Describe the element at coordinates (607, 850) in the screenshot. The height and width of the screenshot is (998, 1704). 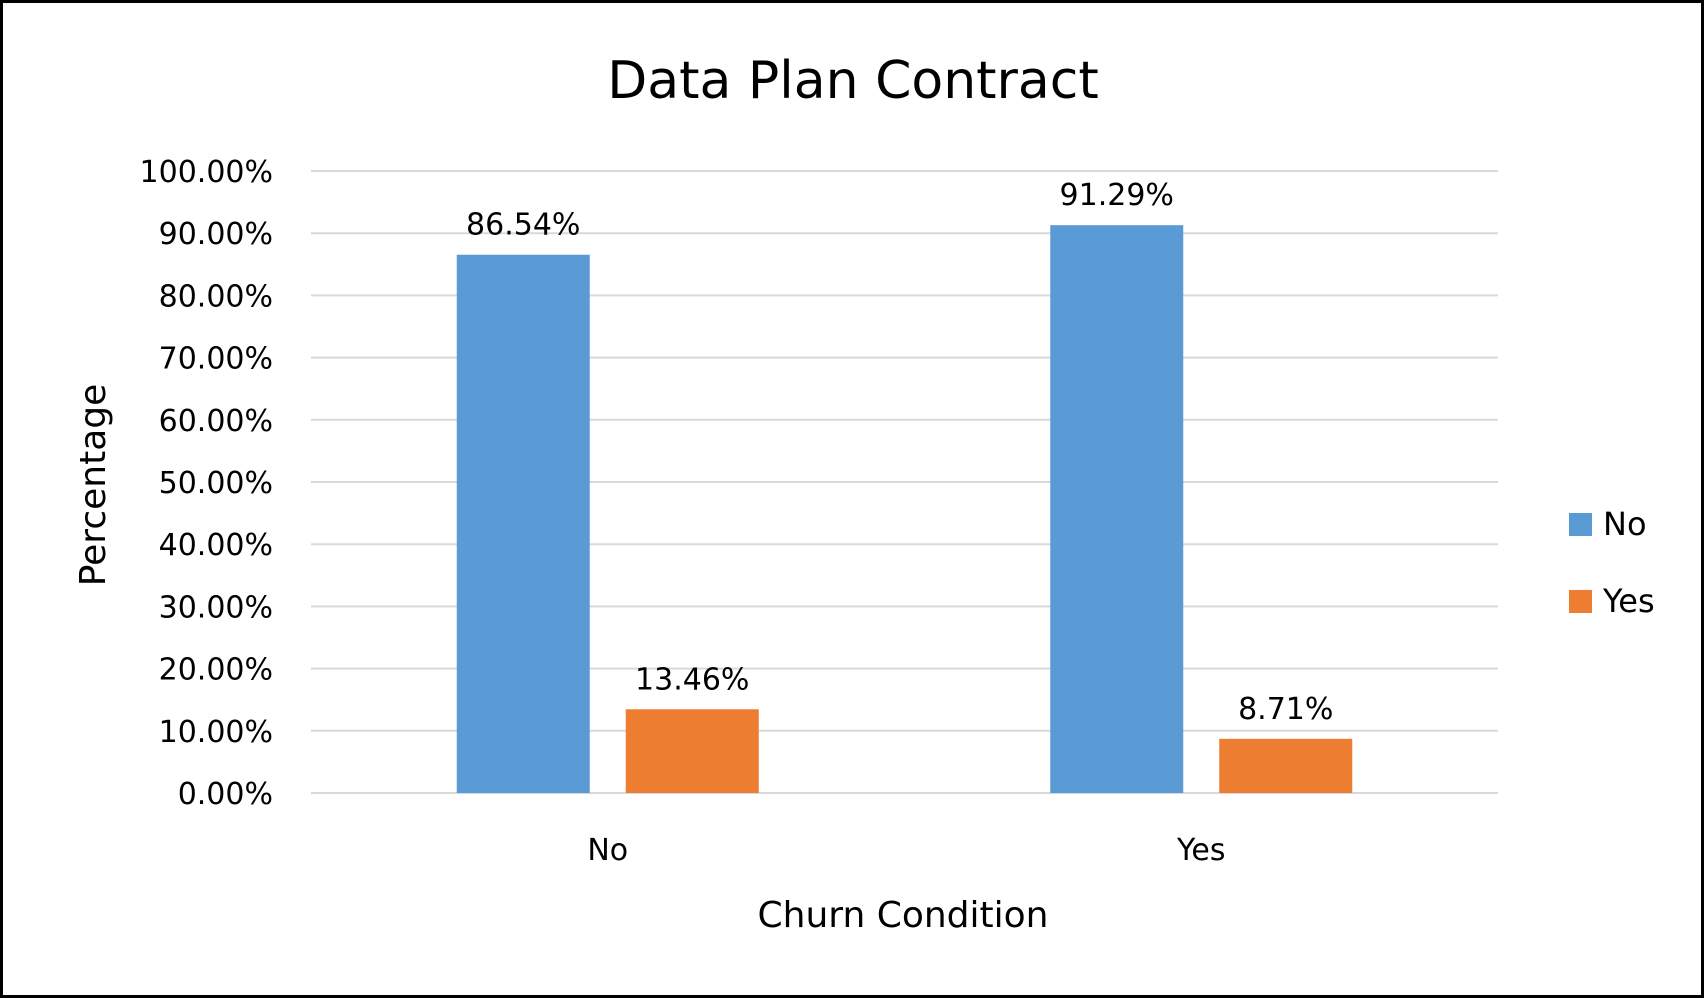
I see `x-tick-label: No` at that location.